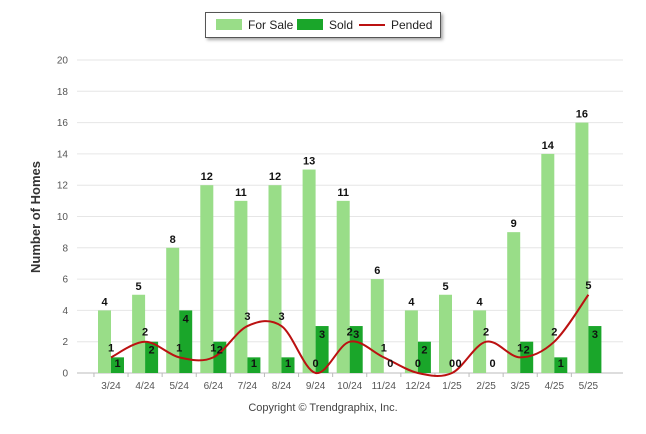 This screenshot has height=434, width=646. Describe the element at coordinates (309, 162) in the screenshot. I see `data-label-for-sale: 13` at that location.